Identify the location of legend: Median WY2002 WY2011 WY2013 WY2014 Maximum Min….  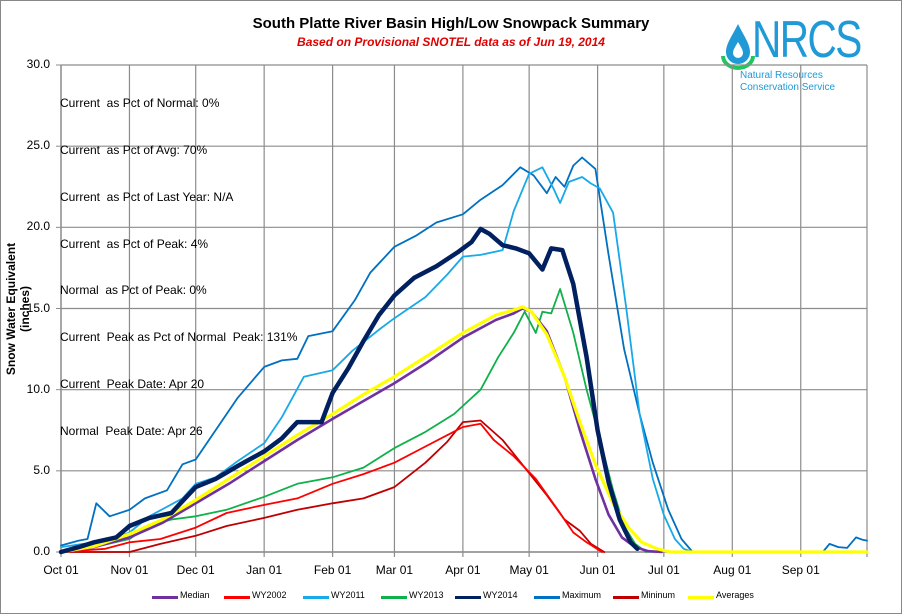
(451, 597).